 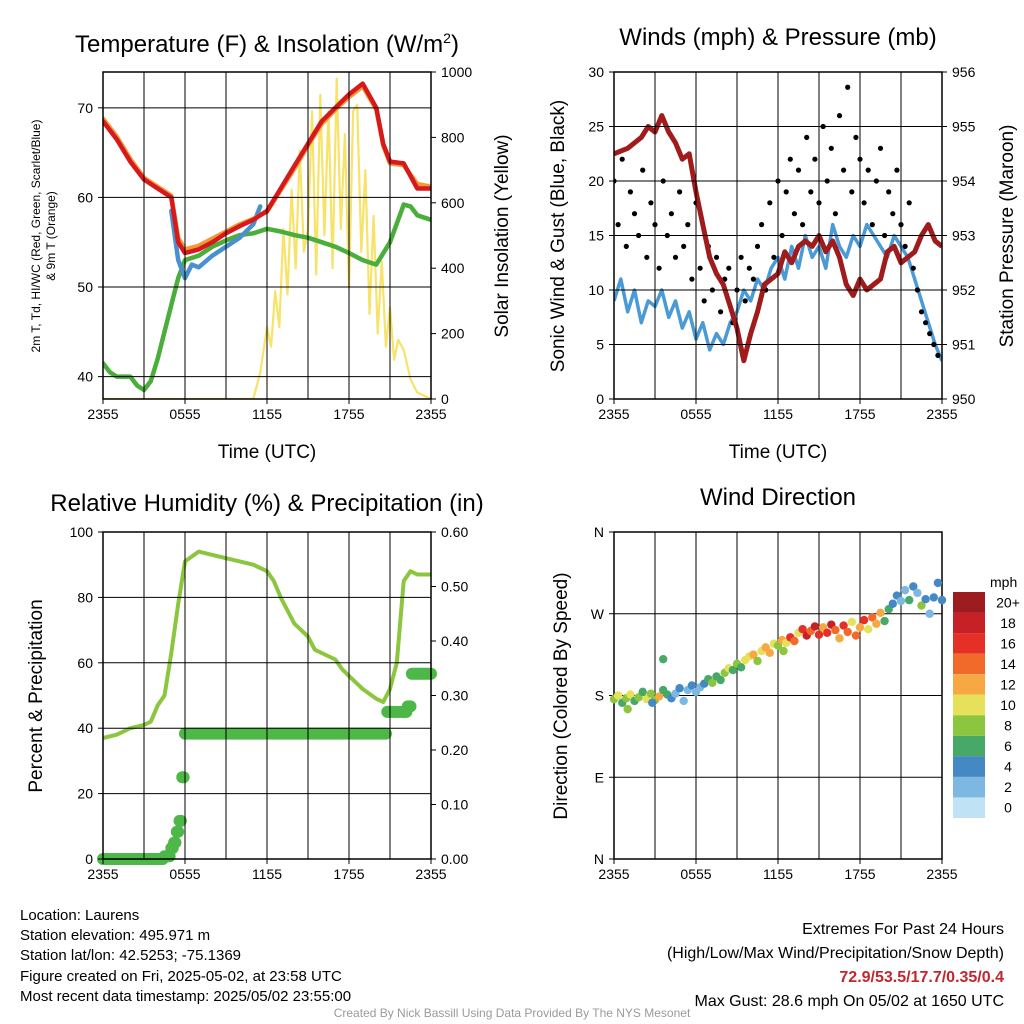 What do you see at coordinates (596, 236) in the screenshot?
I see `winds-ytick-label: 15` at bounding box center [596, 236].